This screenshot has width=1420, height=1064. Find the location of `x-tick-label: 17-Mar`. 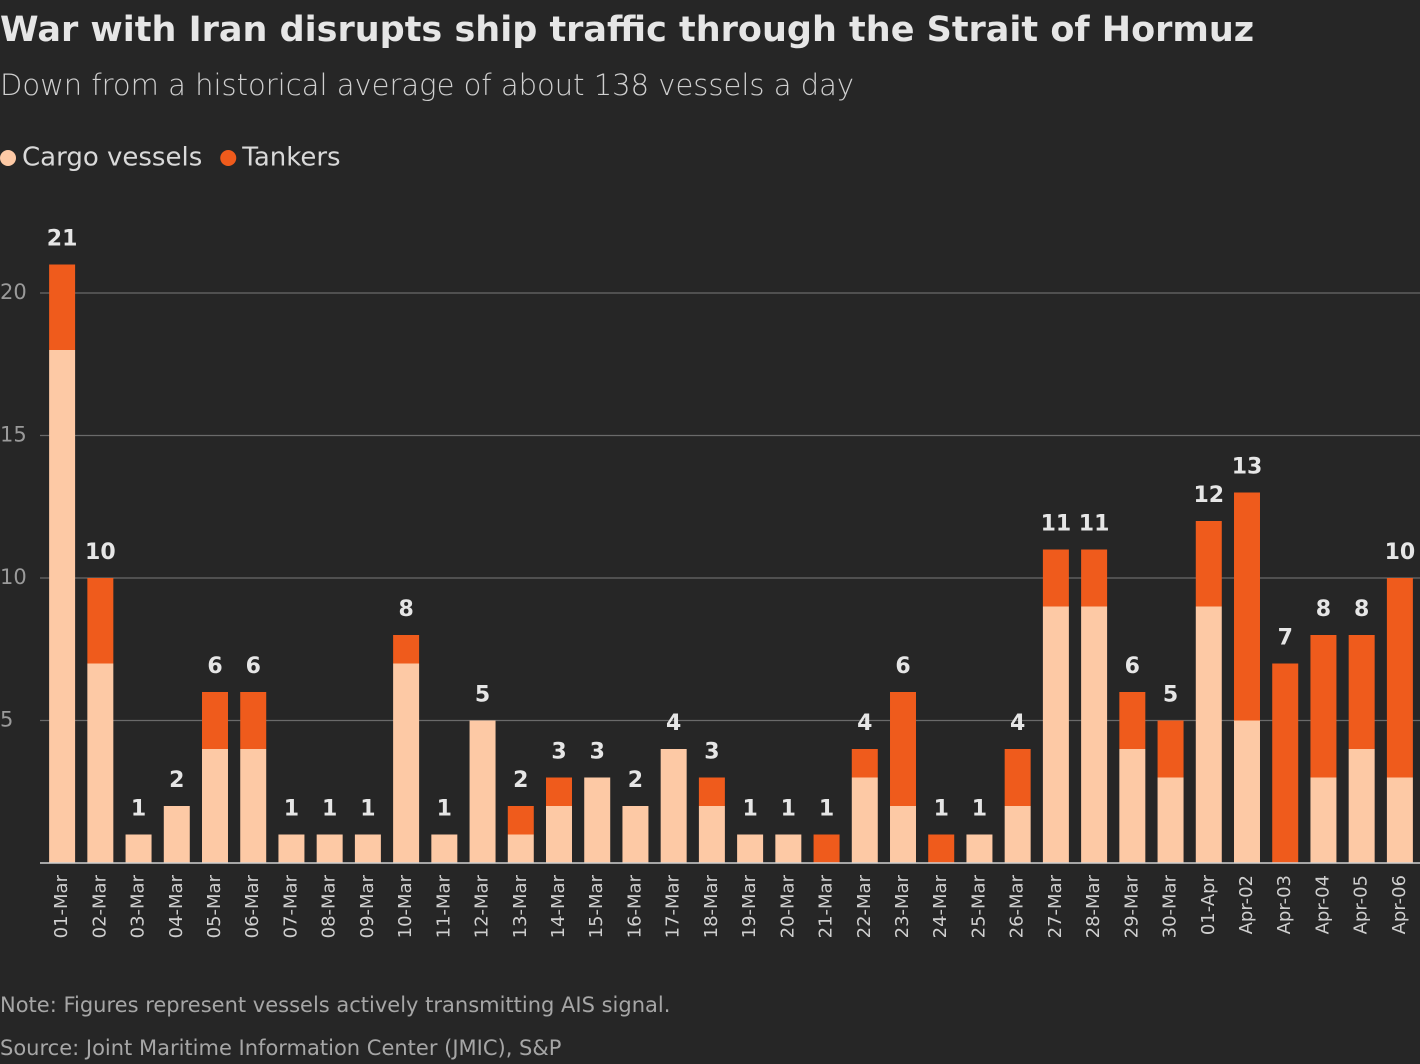

x-tick-label: 17-Mar is located at coordinates (673, 906).